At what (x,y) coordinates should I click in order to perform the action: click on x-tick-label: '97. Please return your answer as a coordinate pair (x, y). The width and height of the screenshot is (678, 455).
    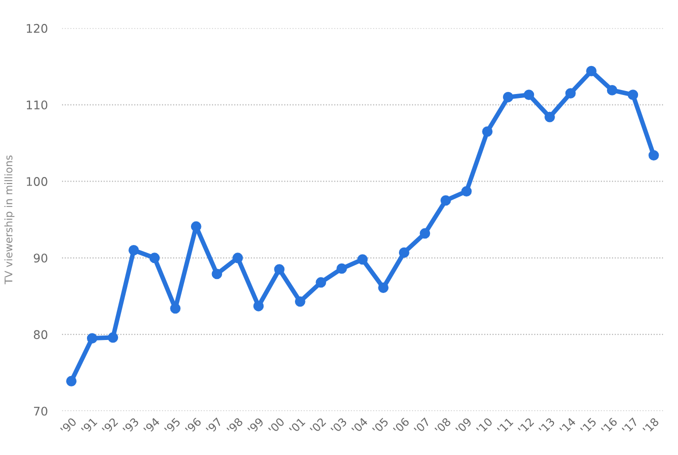
    Looking at the image, I should click on (214, 425).